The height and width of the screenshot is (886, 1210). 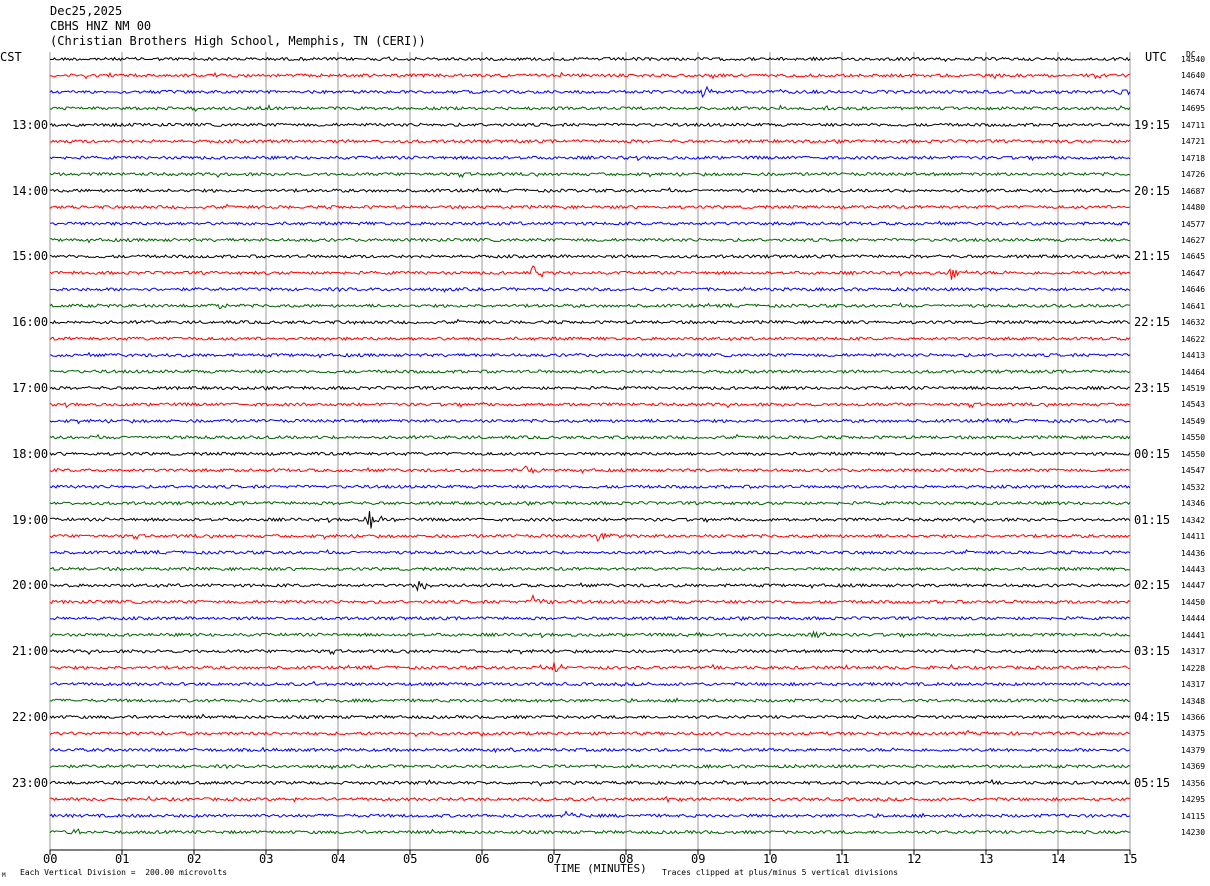 I want to click on dc-offset-label: 14375, so click(x=1193, y=734).